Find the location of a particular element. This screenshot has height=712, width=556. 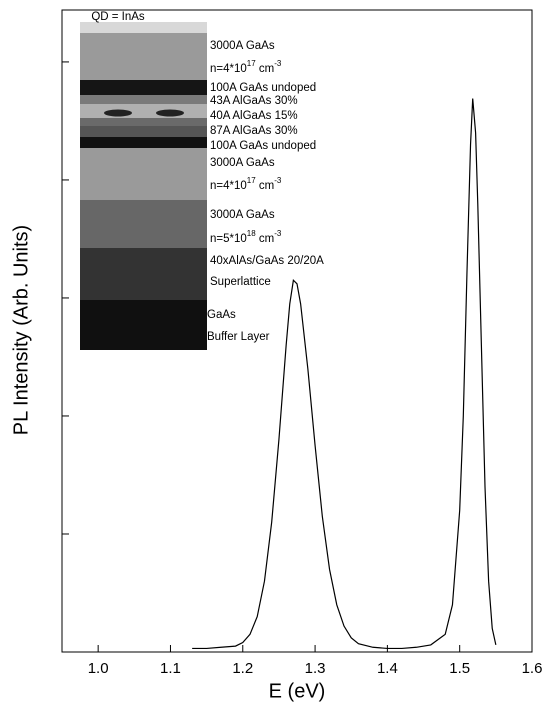

inset-label: 40xAlAs/GaAs 20/20A is located at coordinates (267, 261).